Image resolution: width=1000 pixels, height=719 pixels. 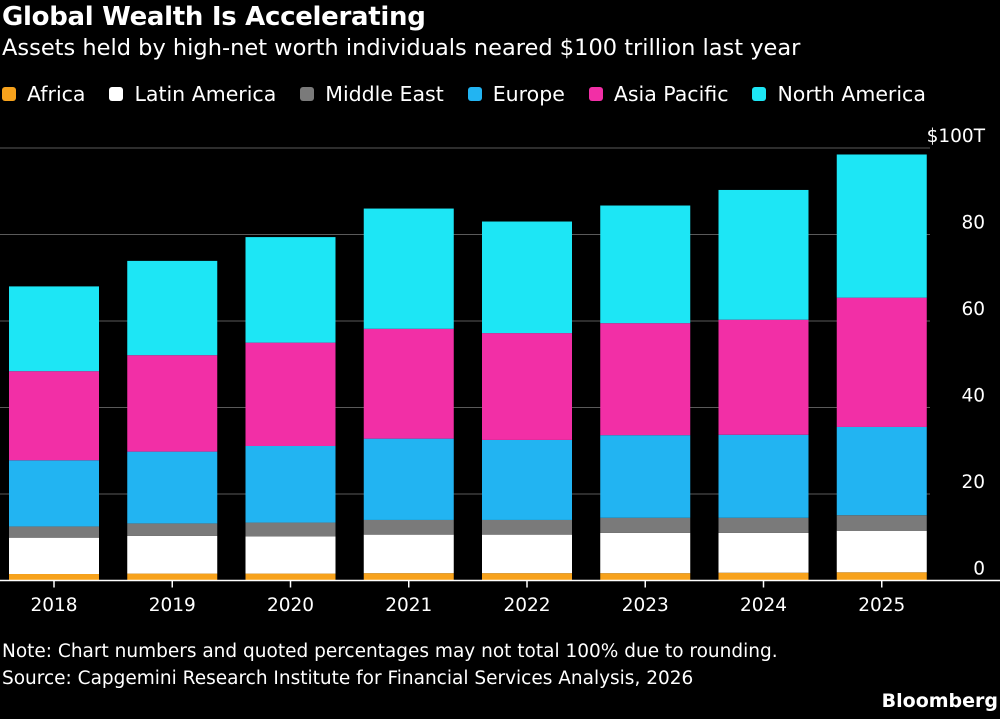 What do you see at coordinates (973, 223) in the screenshot?
I see `y-tick-label: 80` at bounding box center [973, 223].